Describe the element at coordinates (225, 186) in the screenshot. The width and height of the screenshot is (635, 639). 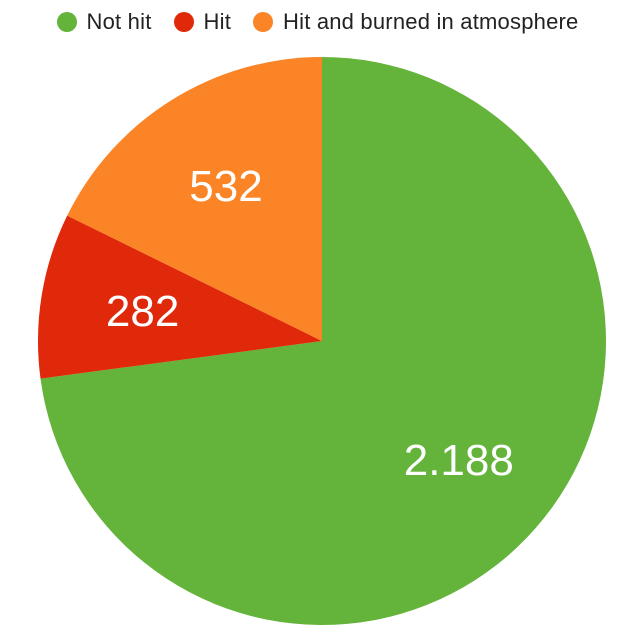
I see `slice-value-label-hit-and-burned: 532` at that location.